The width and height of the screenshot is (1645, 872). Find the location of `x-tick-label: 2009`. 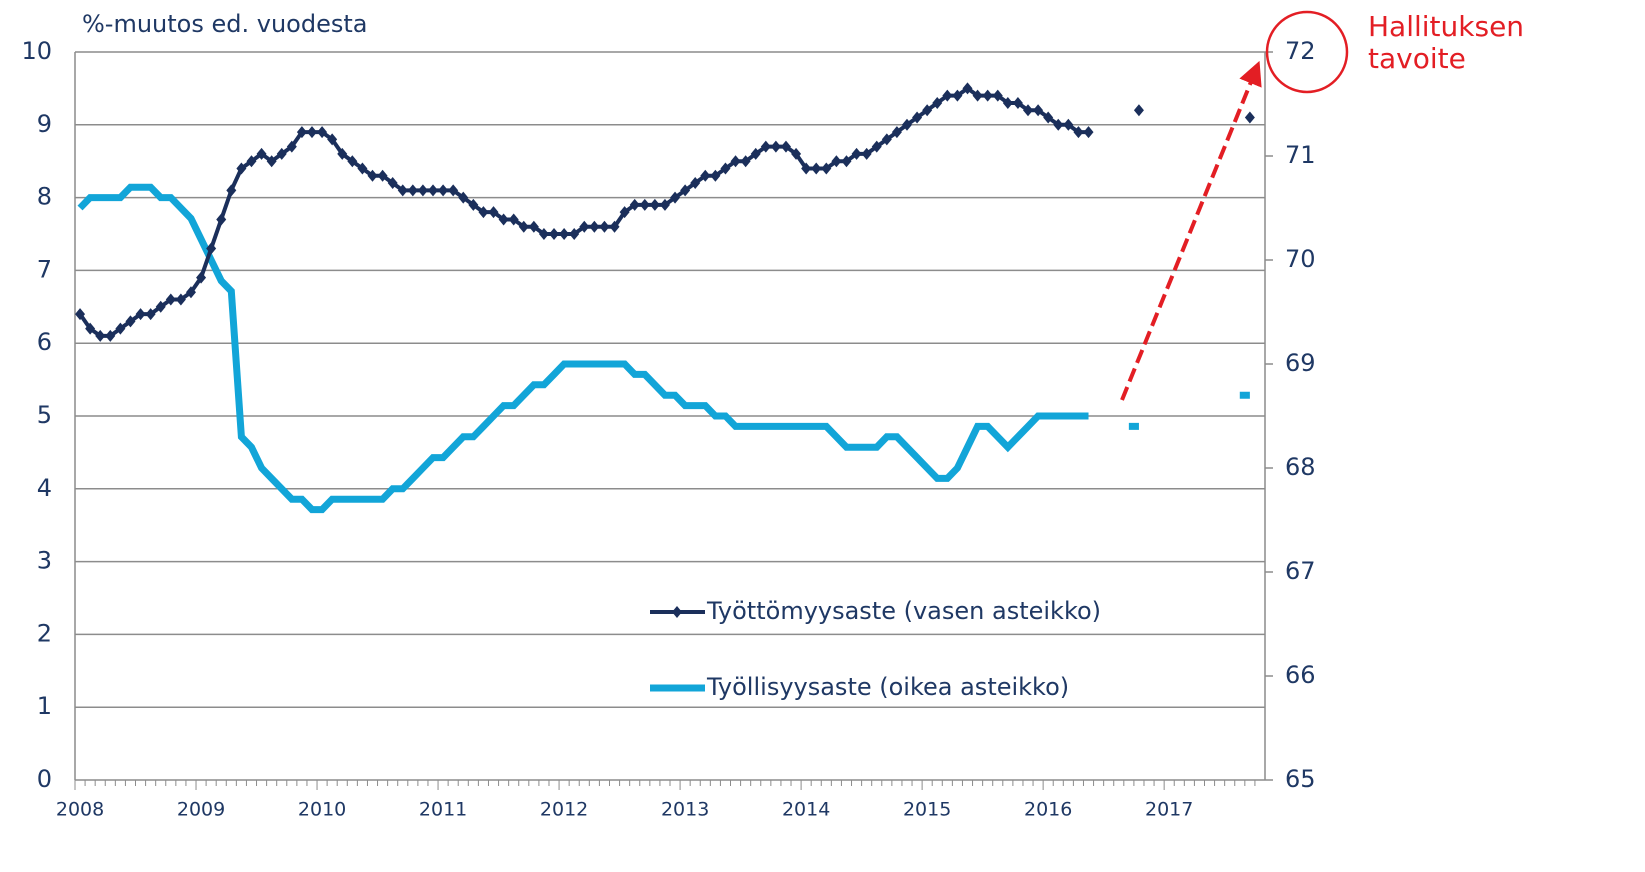

x-tick-label: 2009 is located at coordinates (201, 810).